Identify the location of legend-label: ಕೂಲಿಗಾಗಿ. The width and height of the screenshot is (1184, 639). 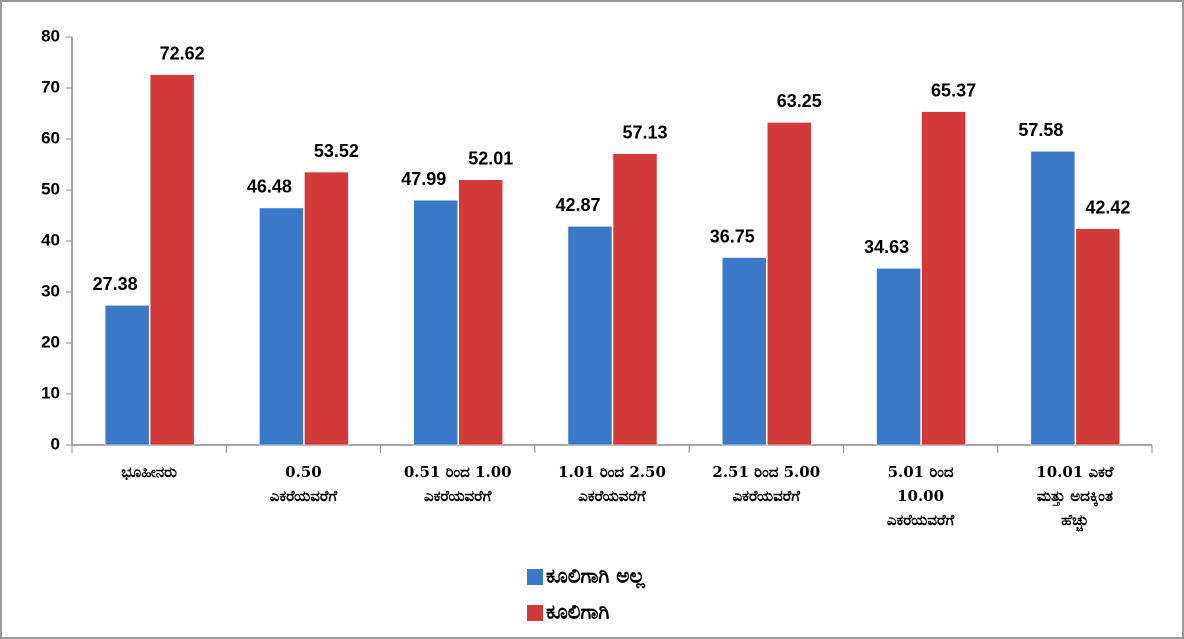
(577, 612).